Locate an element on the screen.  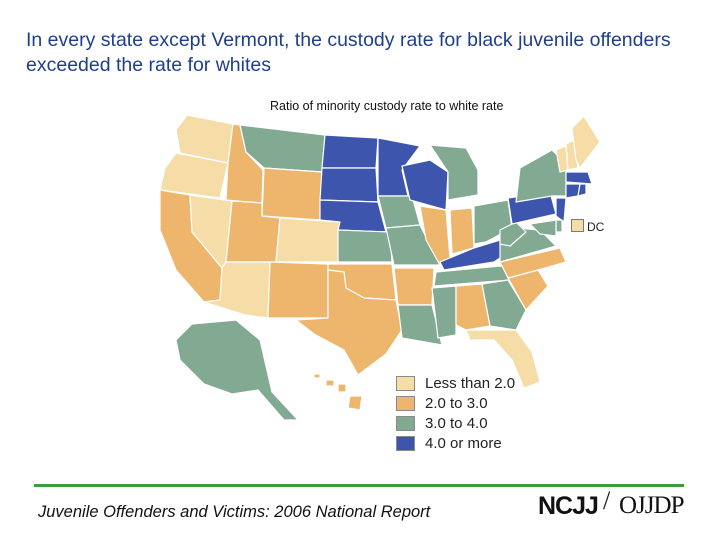
state-ri is located at coordinates (582, 190).